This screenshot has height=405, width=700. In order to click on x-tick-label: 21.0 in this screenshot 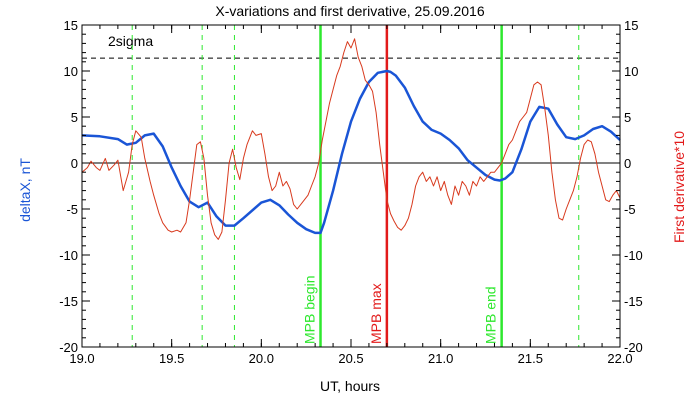, I will do `click(440, 358)`.